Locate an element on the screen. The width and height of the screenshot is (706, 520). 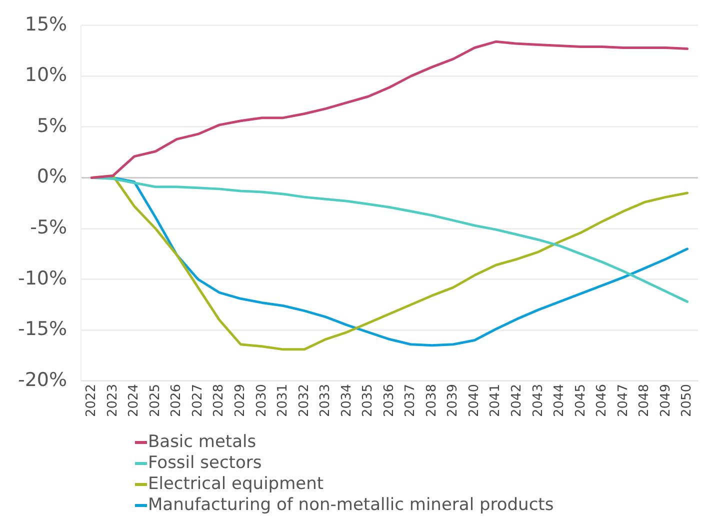
y-tick-label: 15% is located at coordinates (46, 24).